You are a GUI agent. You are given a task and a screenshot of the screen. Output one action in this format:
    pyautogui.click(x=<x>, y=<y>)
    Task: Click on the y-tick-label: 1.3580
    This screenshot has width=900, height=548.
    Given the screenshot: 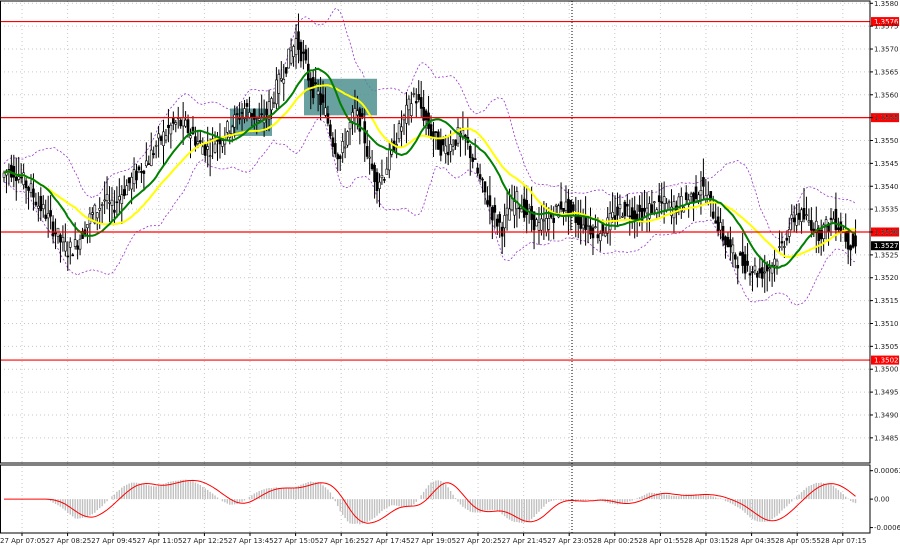 What is the action you would take?
    pyautogui.click(x=886, y=4)
    